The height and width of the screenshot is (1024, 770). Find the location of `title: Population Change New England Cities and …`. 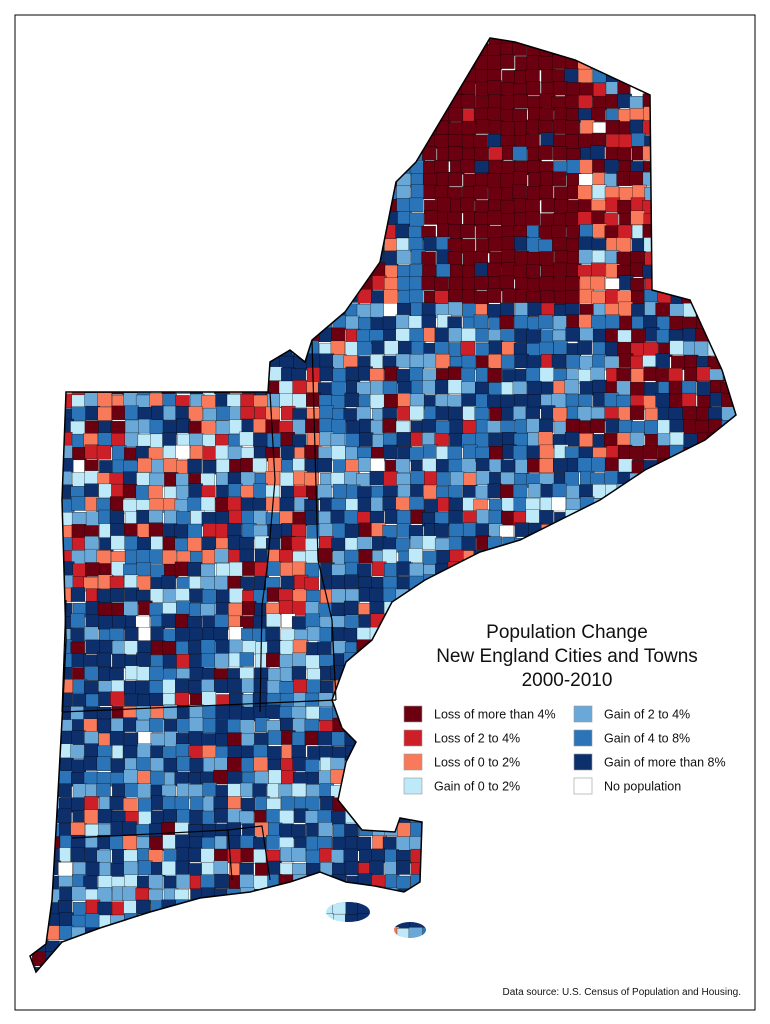

title: Population Change New England Cities and … is located at coordinates (567, 656).